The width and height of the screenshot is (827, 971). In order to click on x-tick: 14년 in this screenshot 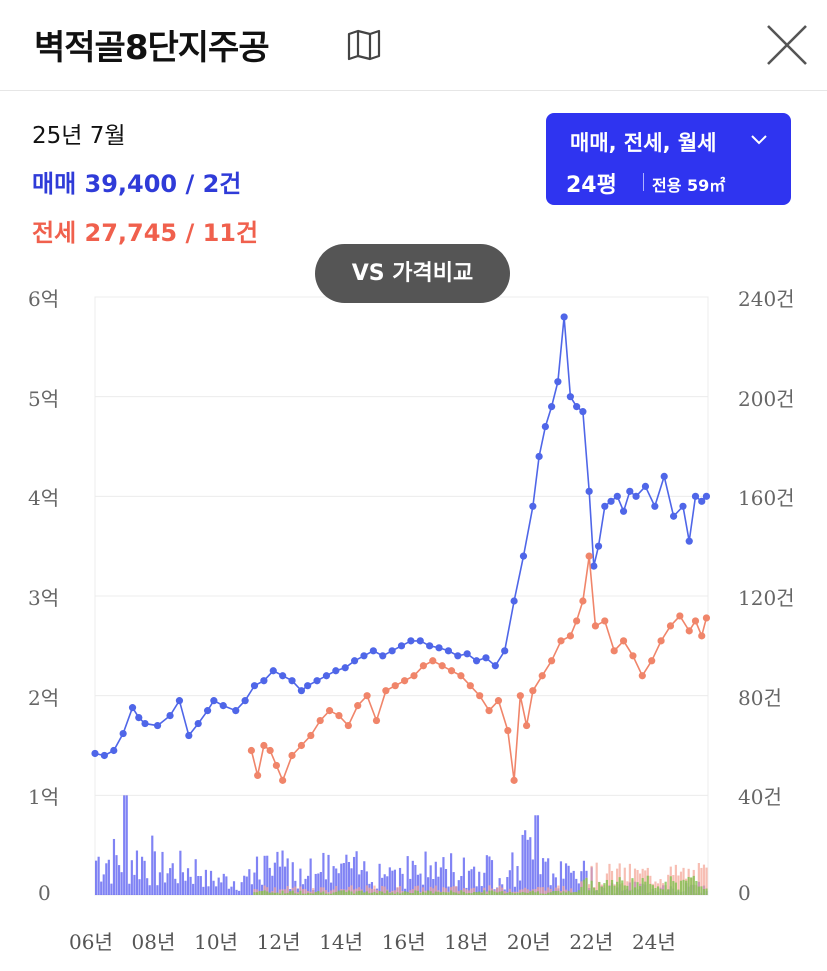, I will do `click(341, 942)`.